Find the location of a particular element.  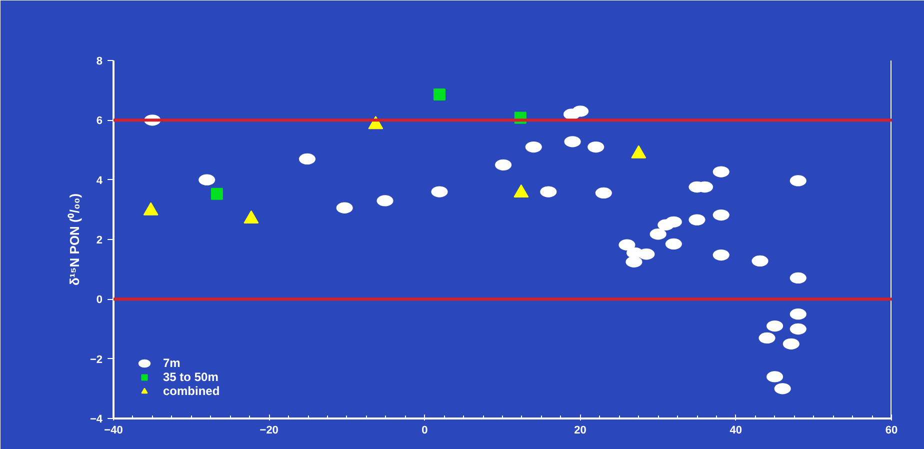

y-tick-label: −2 is located at coordinates (96, 360).